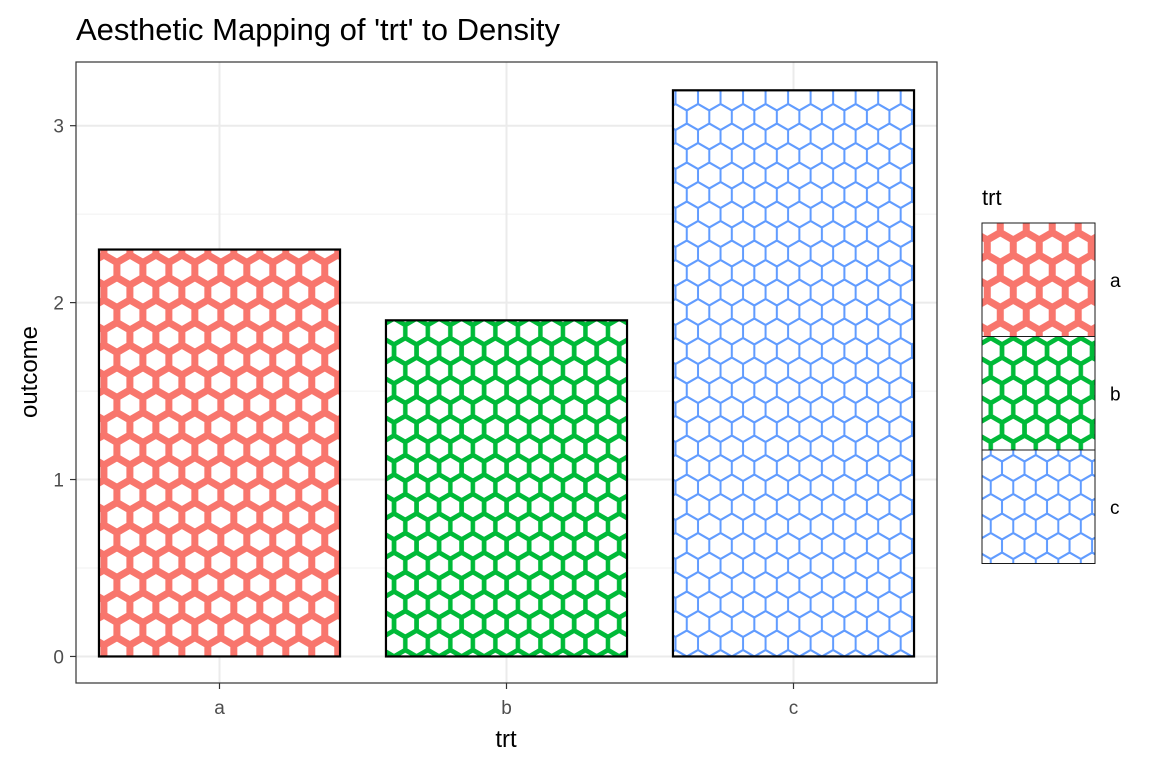  What do you see at coordinates (506, 708) in the screenshot?
I see `x-tick-label: b` at bounding box center [506, 708].